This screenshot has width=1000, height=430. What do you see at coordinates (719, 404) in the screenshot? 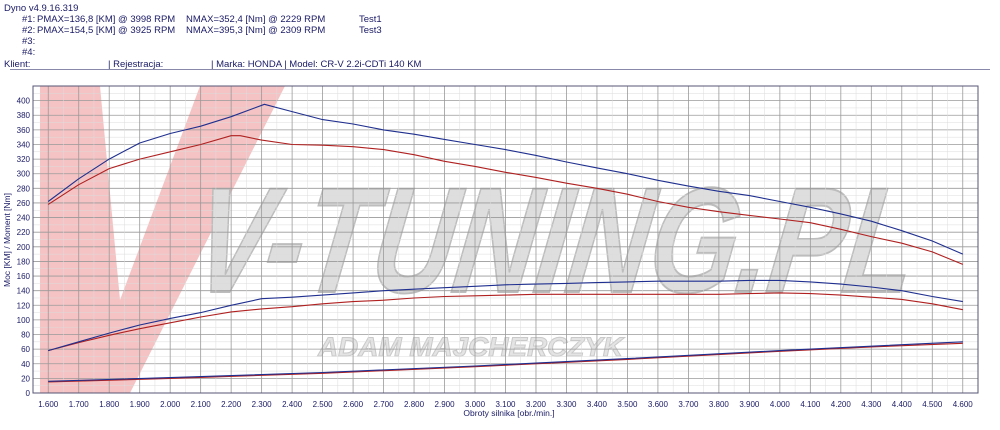
I see `x-tick-label: 3.800` at bounding box center [719, 404].